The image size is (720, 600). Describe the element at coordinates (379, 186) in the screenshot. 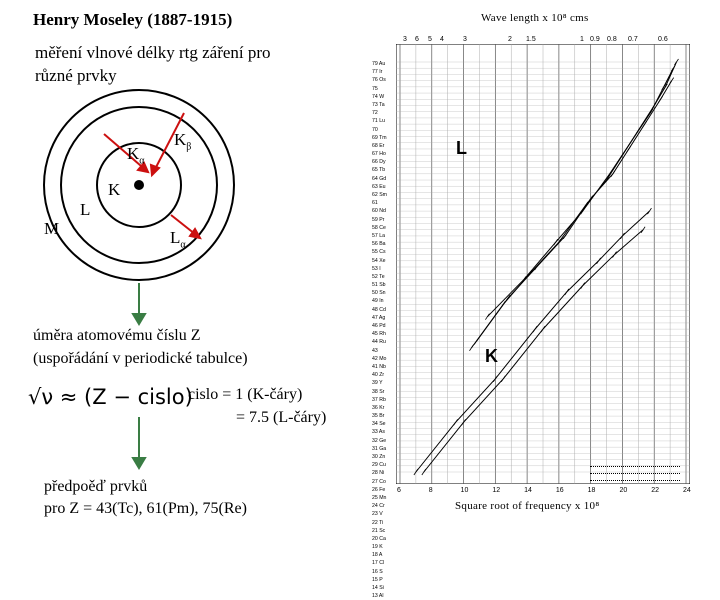

I see `element-label: 63 Eu` at that location.